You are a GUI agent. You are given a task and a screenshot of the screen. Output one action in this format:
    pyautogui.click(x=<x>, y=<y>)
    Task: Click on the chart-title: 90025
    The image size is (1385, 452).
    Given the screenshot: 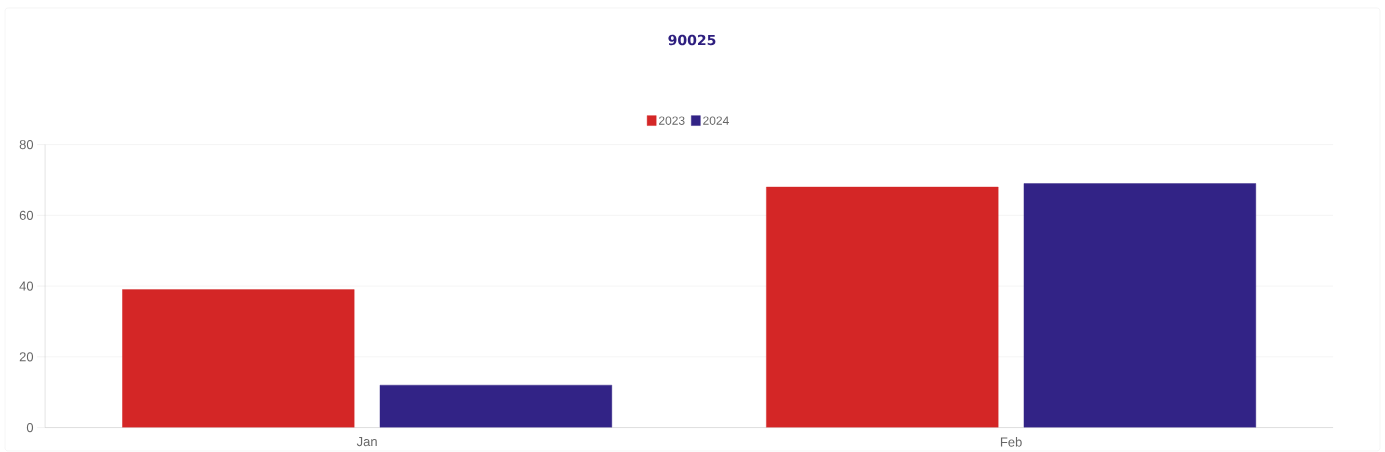 What is the action you would take?
    pyautogui.click(x=692, y=40)
    